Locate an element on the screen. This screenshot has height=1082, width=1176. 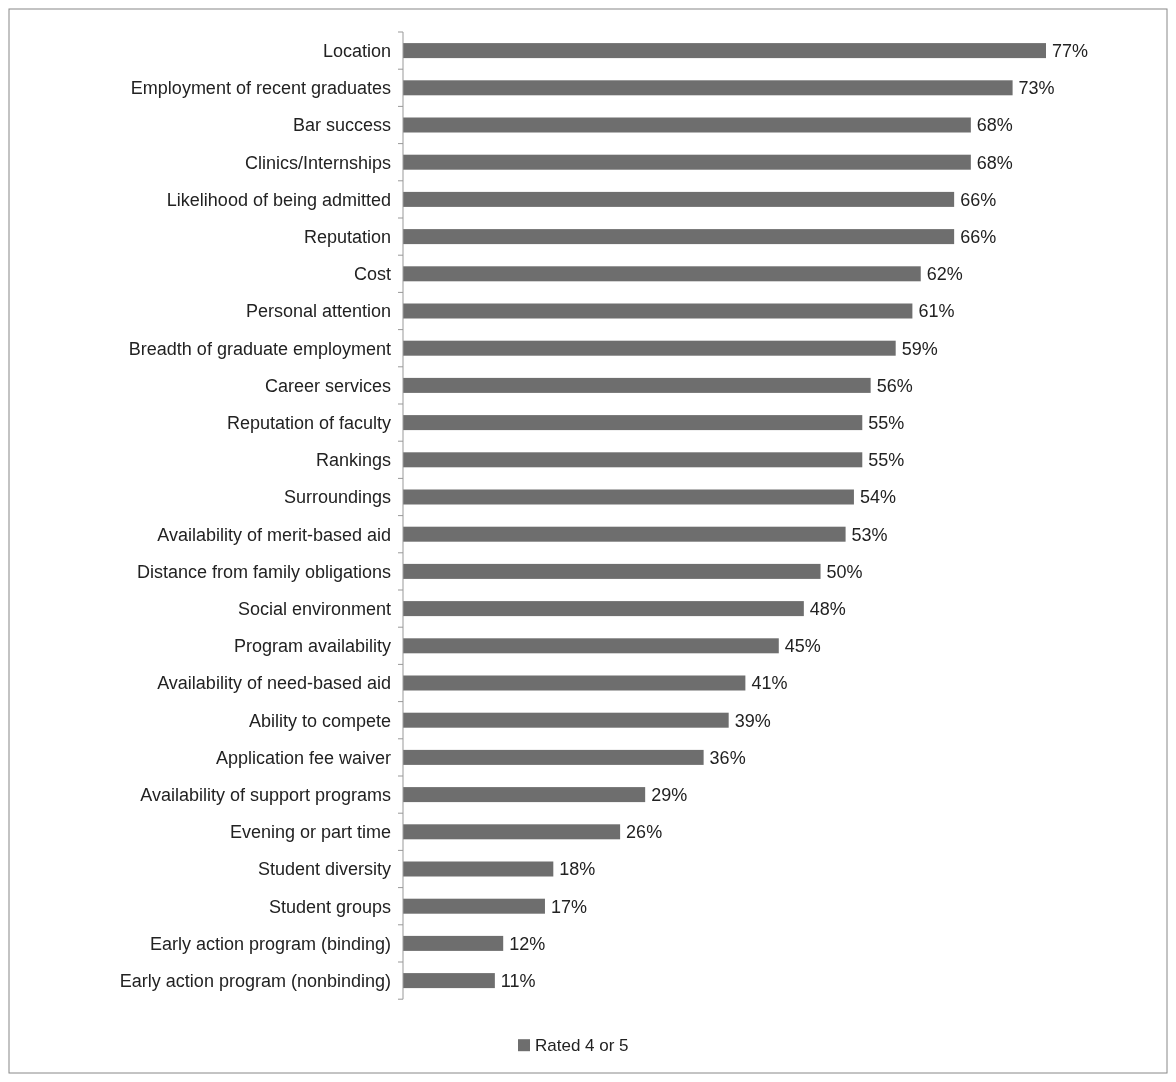
y-tick-label: Student diversity is located at coordinates (324, 869).